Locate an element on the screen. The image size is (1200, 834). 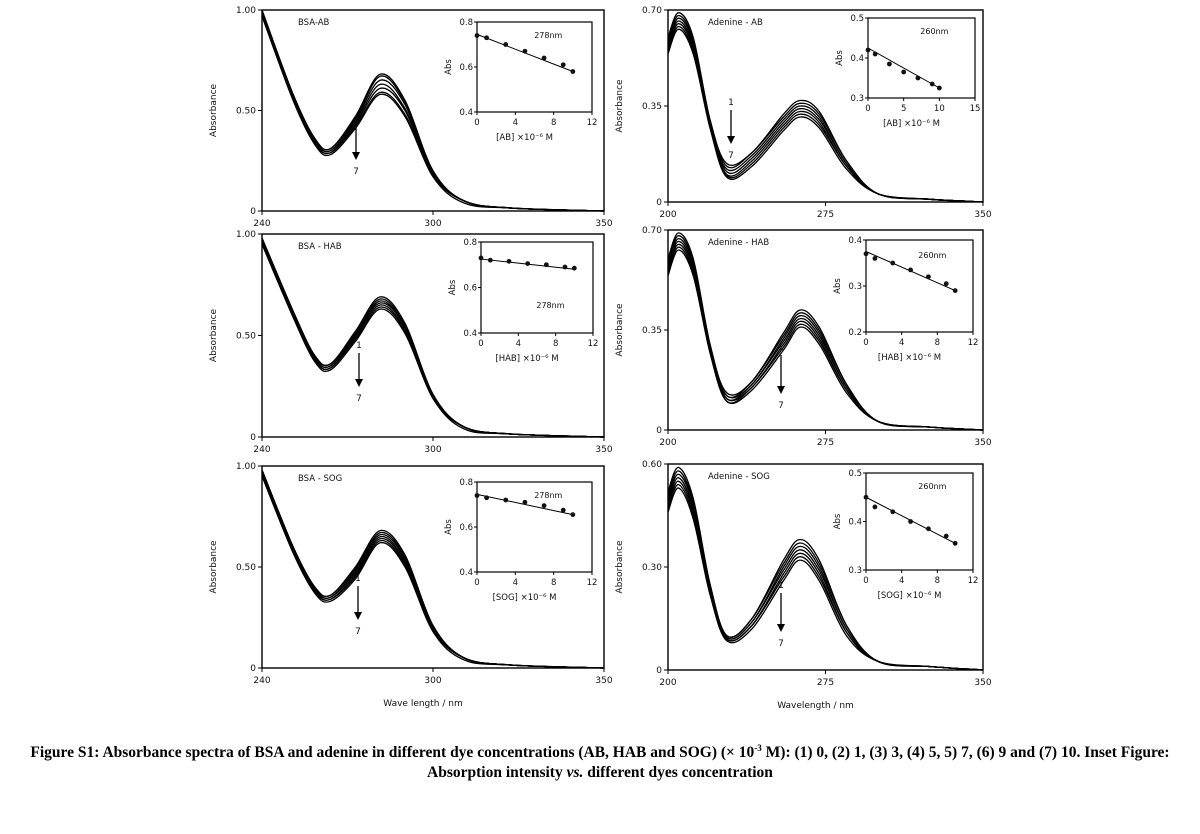
inset-x-axis-label: [SOG] ×10⁻⁶ M is located at coordinates (525, 598).